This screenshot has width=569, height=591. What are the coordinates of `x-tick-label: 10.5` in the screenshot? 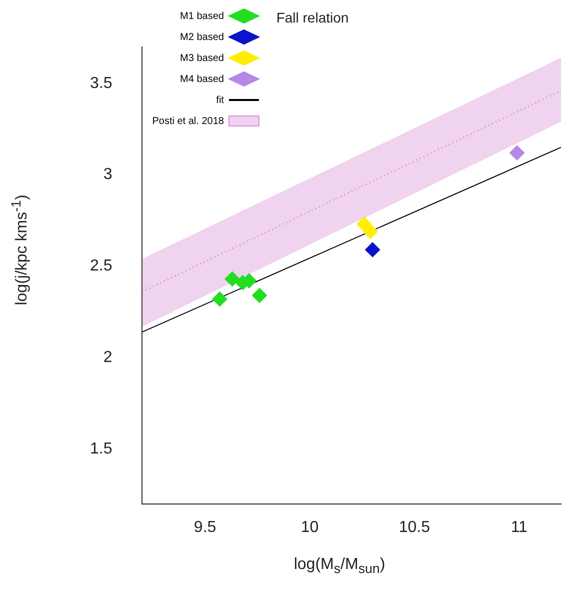 It's located at (414, 527).